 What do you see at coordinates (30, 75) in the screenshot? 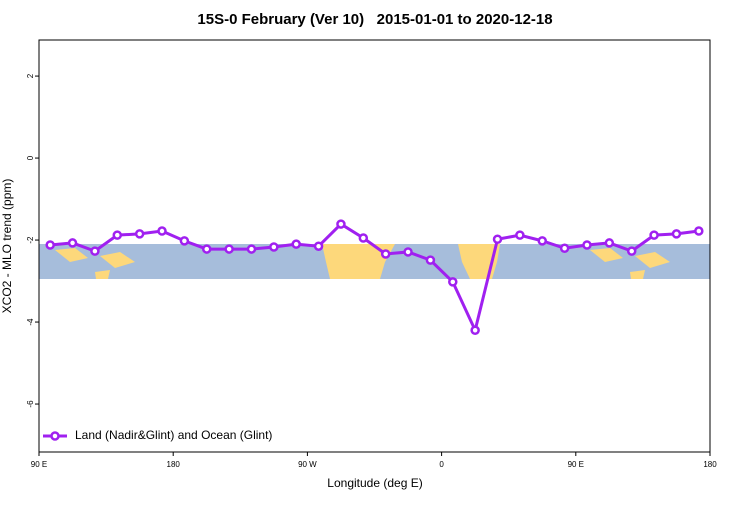
I see `y-tick-label: 2` at bounding box center [30, 75].